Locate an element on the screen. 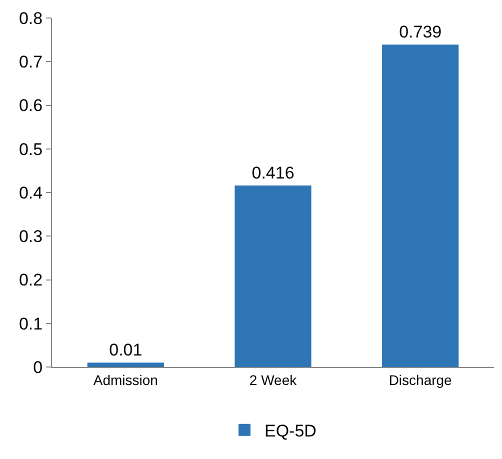  data-label: 0.01 is located at coordinates (125, 350).